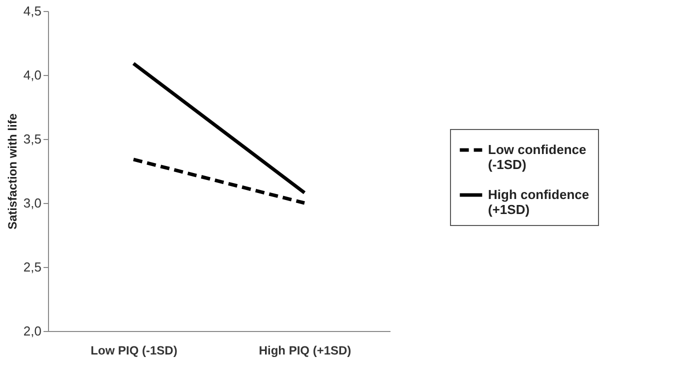 Image resolution: width=685 pixels, height=373 pixels. Describe the element at coordinates (305, 351) in the screenshot. I see `x-tick-label: High PIQ (+1SD)` at that location.